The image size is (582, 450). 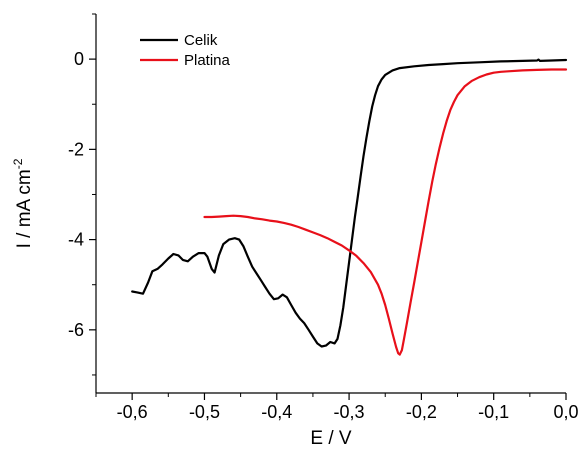 What do you see at coordinates (79, 59) in the screenshot?
I see `y-tick-label: 0` at bounding box center [79, 59].